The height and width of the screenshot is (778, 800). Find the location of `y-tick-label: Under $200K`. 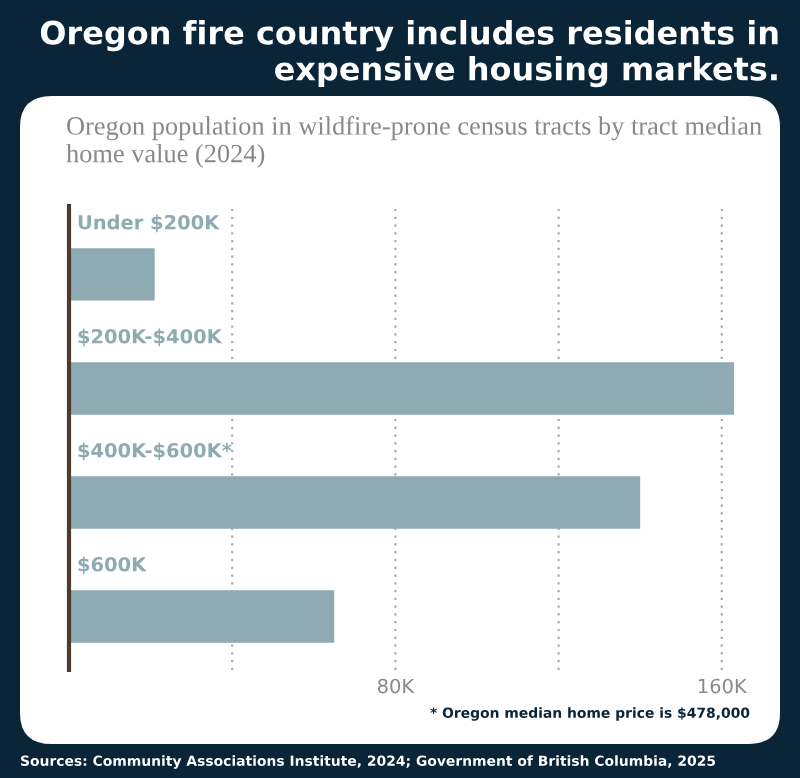

y-tick-label: Under $200K is located at coordinates (149, 223).